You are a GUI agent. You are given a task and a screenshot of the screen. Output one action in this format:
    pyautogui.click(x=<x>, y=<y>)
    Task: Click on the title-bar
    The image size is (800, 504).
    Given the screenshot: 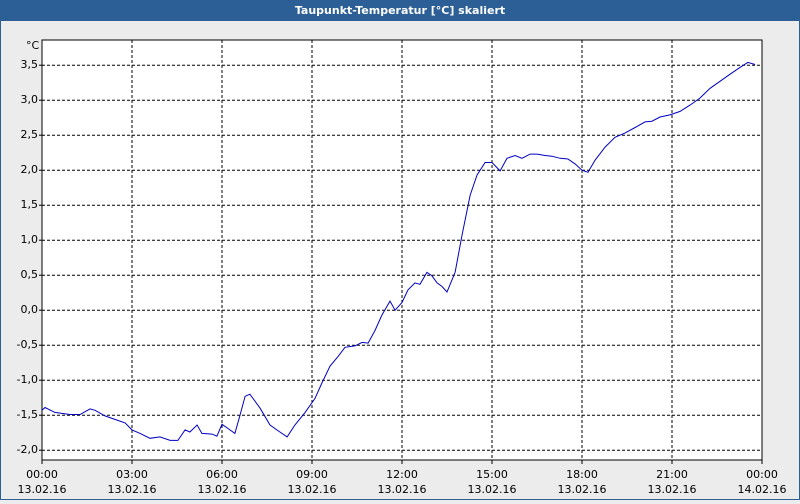 What is the action you would take?
    pyautogui.click(x=400, y=10)
    